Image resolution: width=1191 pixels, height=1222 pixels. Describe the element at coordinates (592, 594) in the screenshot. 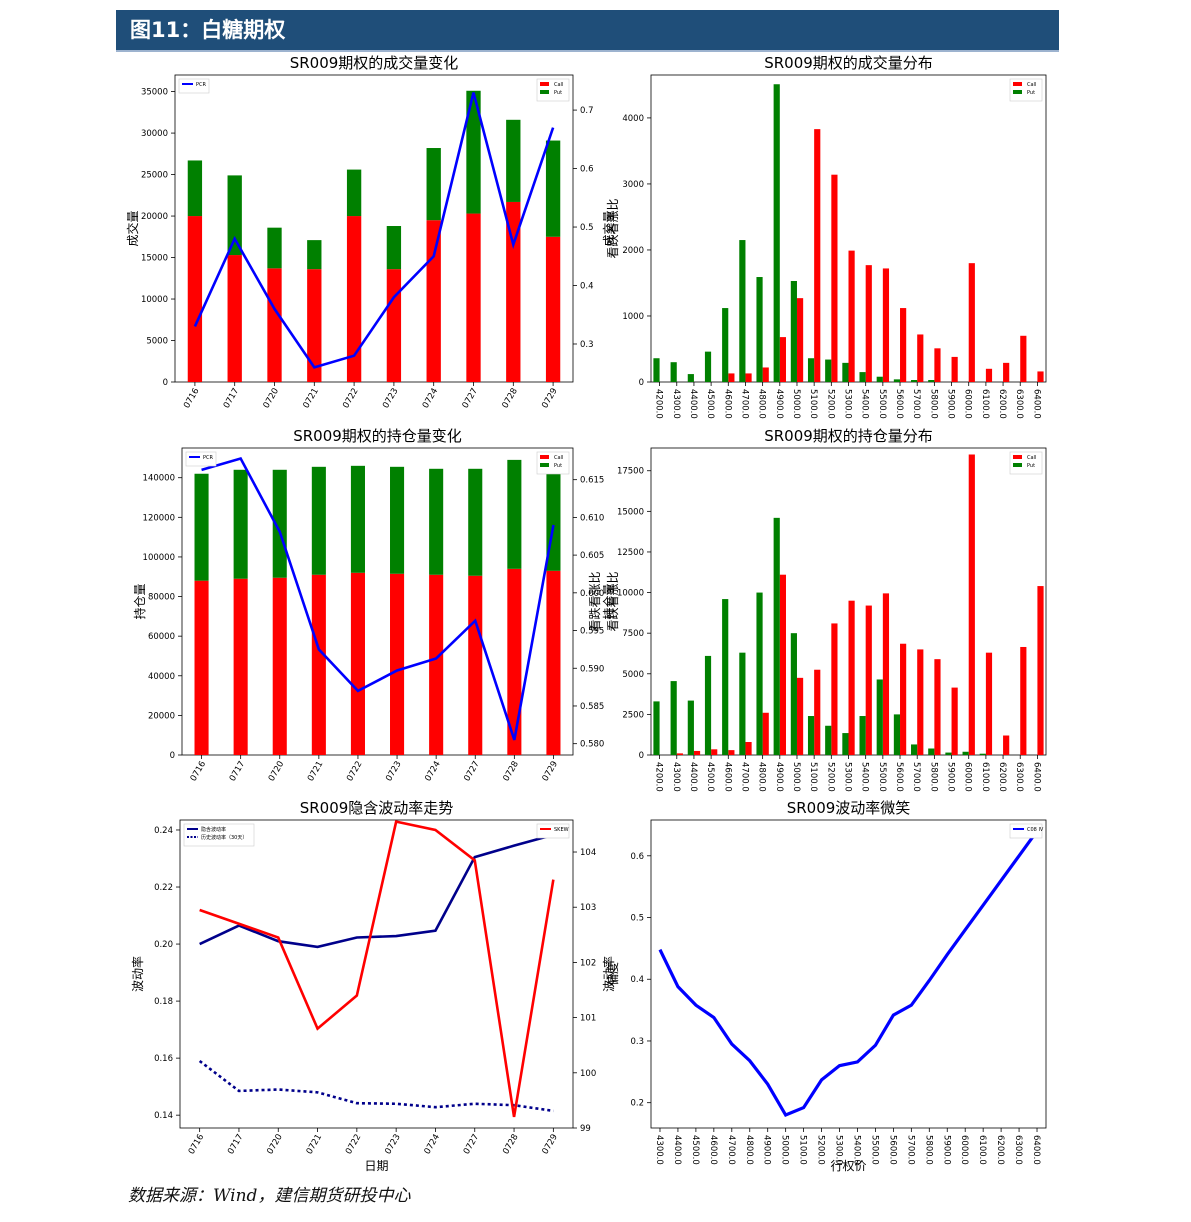

I see `y2-tick-label: 0.600` at that location.